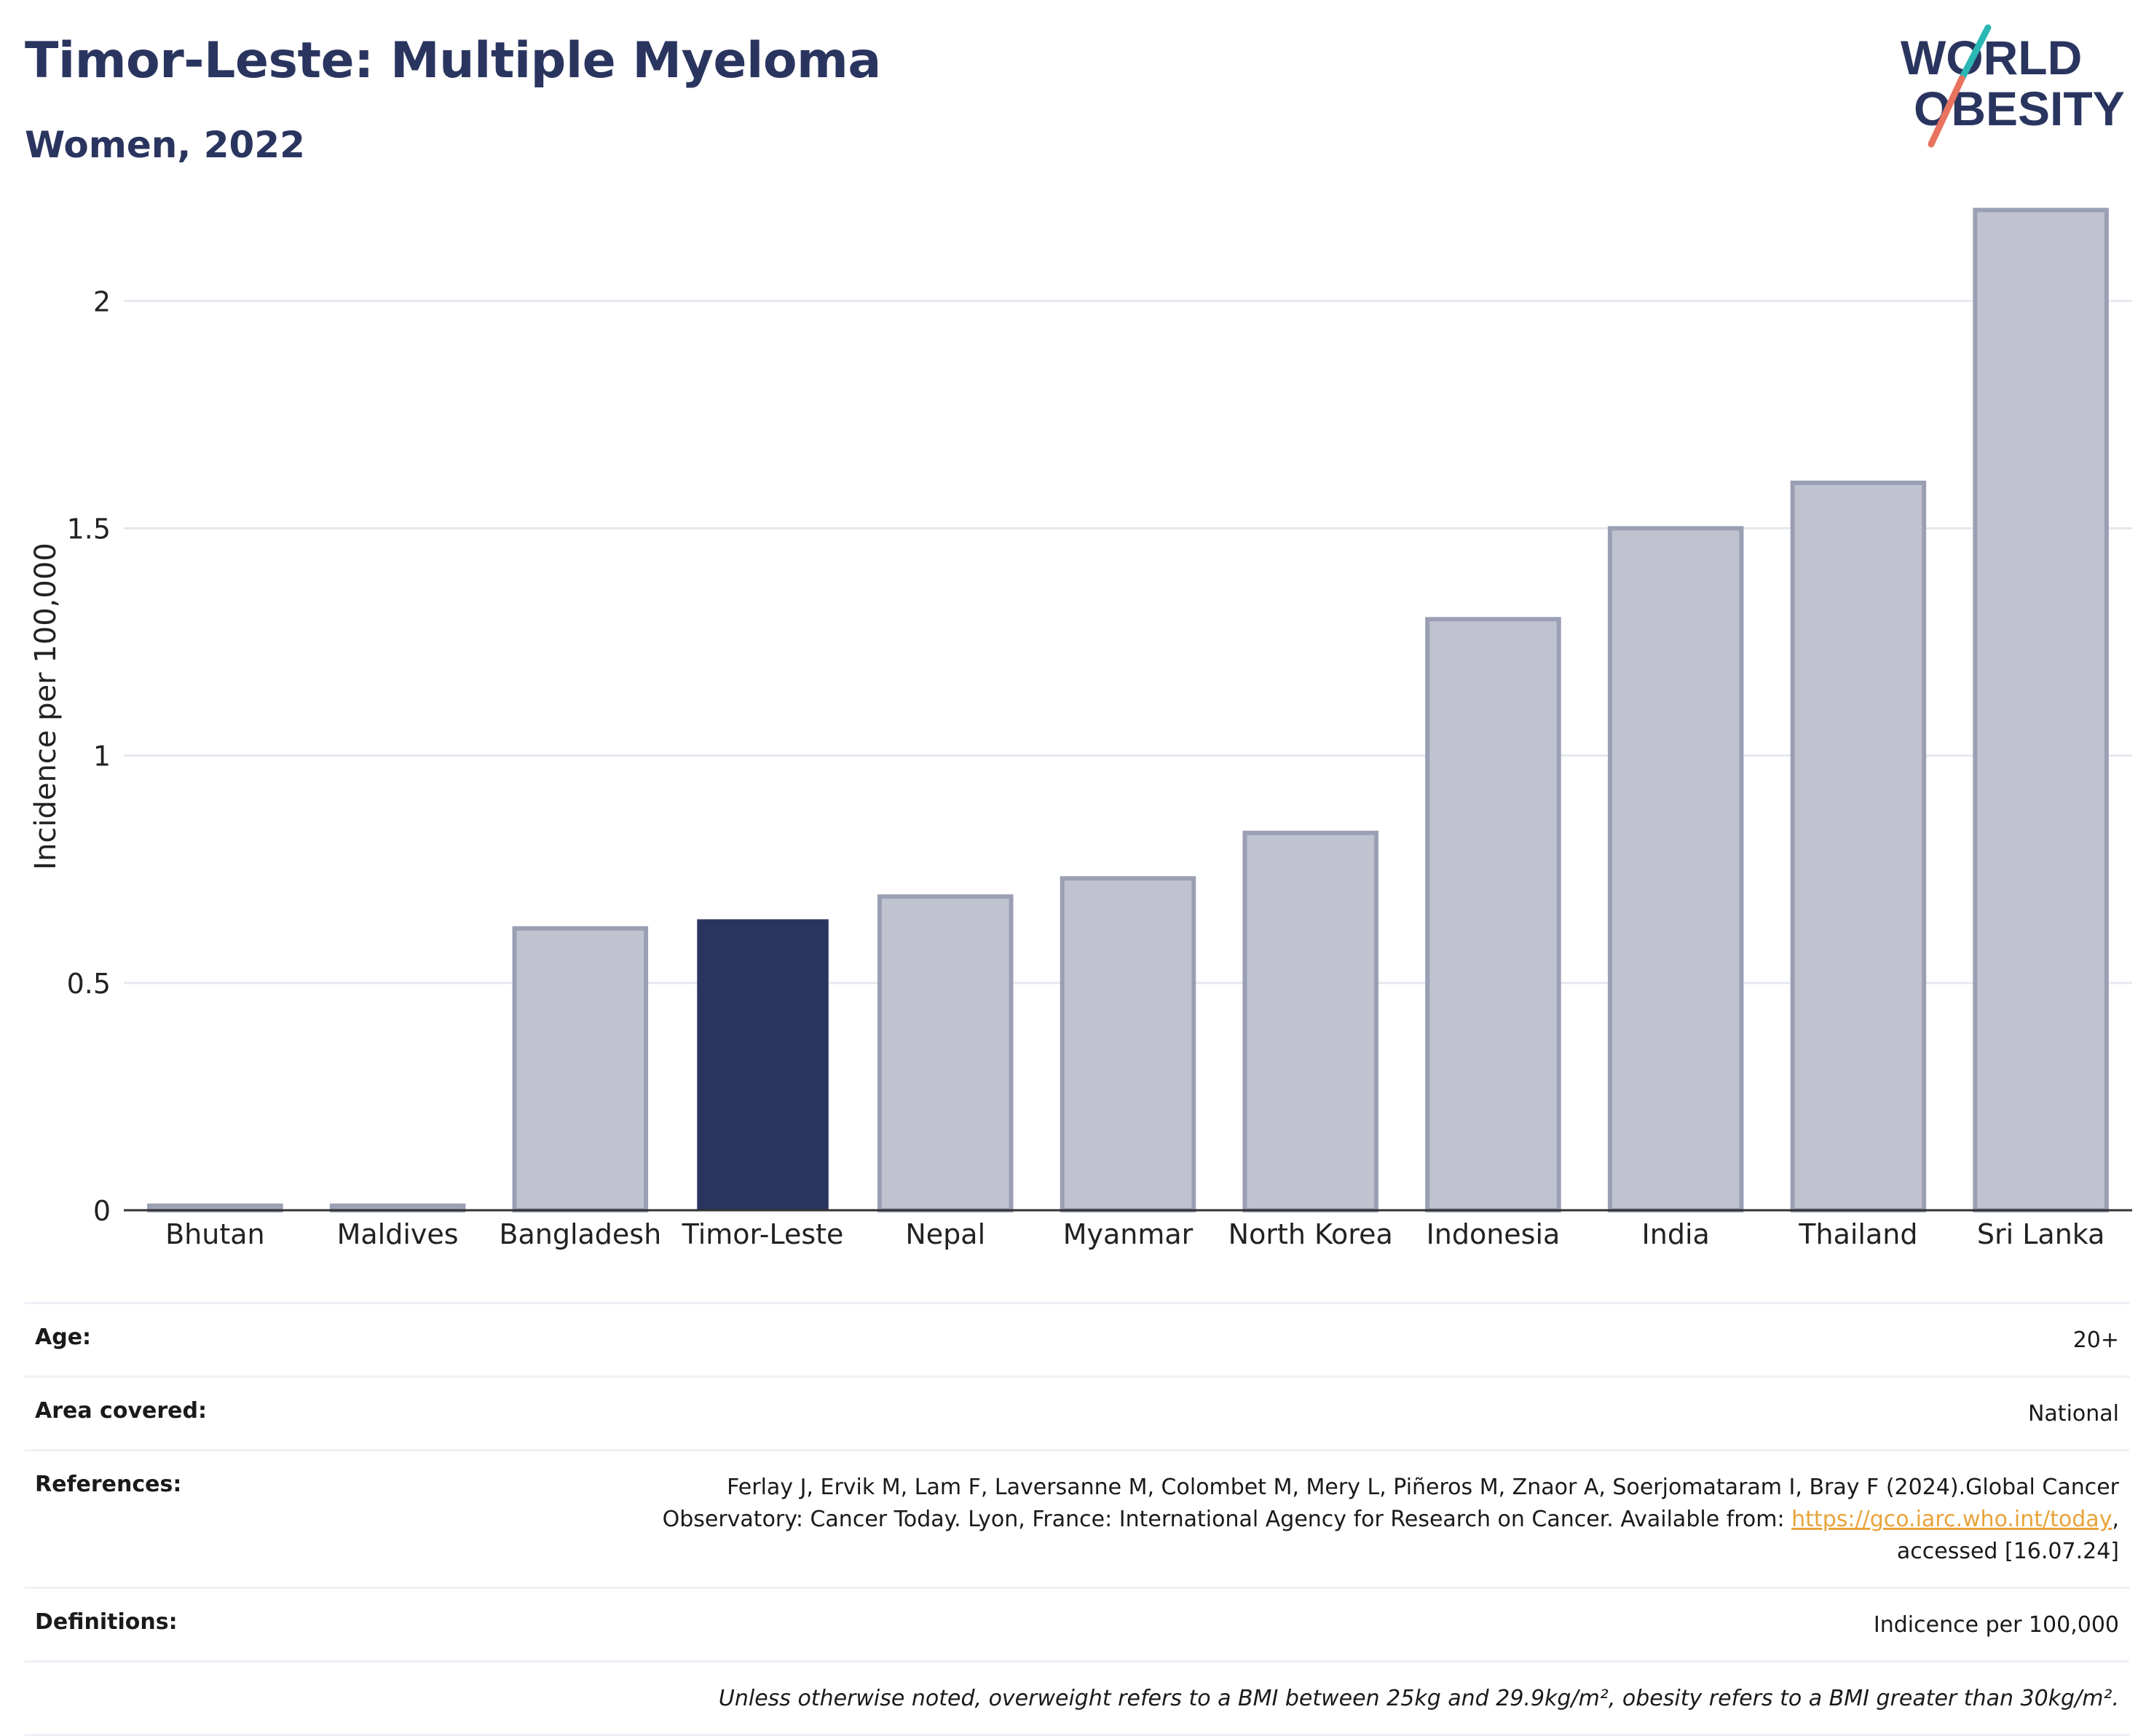 Image resolution: width=2154 pixels, height=1736 pixels. I want to click on slash-mark-icon-lower, so click(1946, 111).